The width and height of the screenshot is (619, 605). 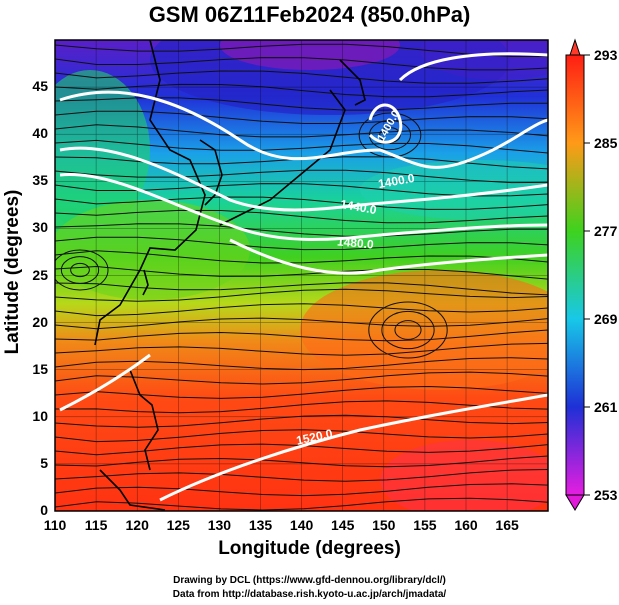 I want to click on x-tick-label: 165, so click(x=507, y=525).